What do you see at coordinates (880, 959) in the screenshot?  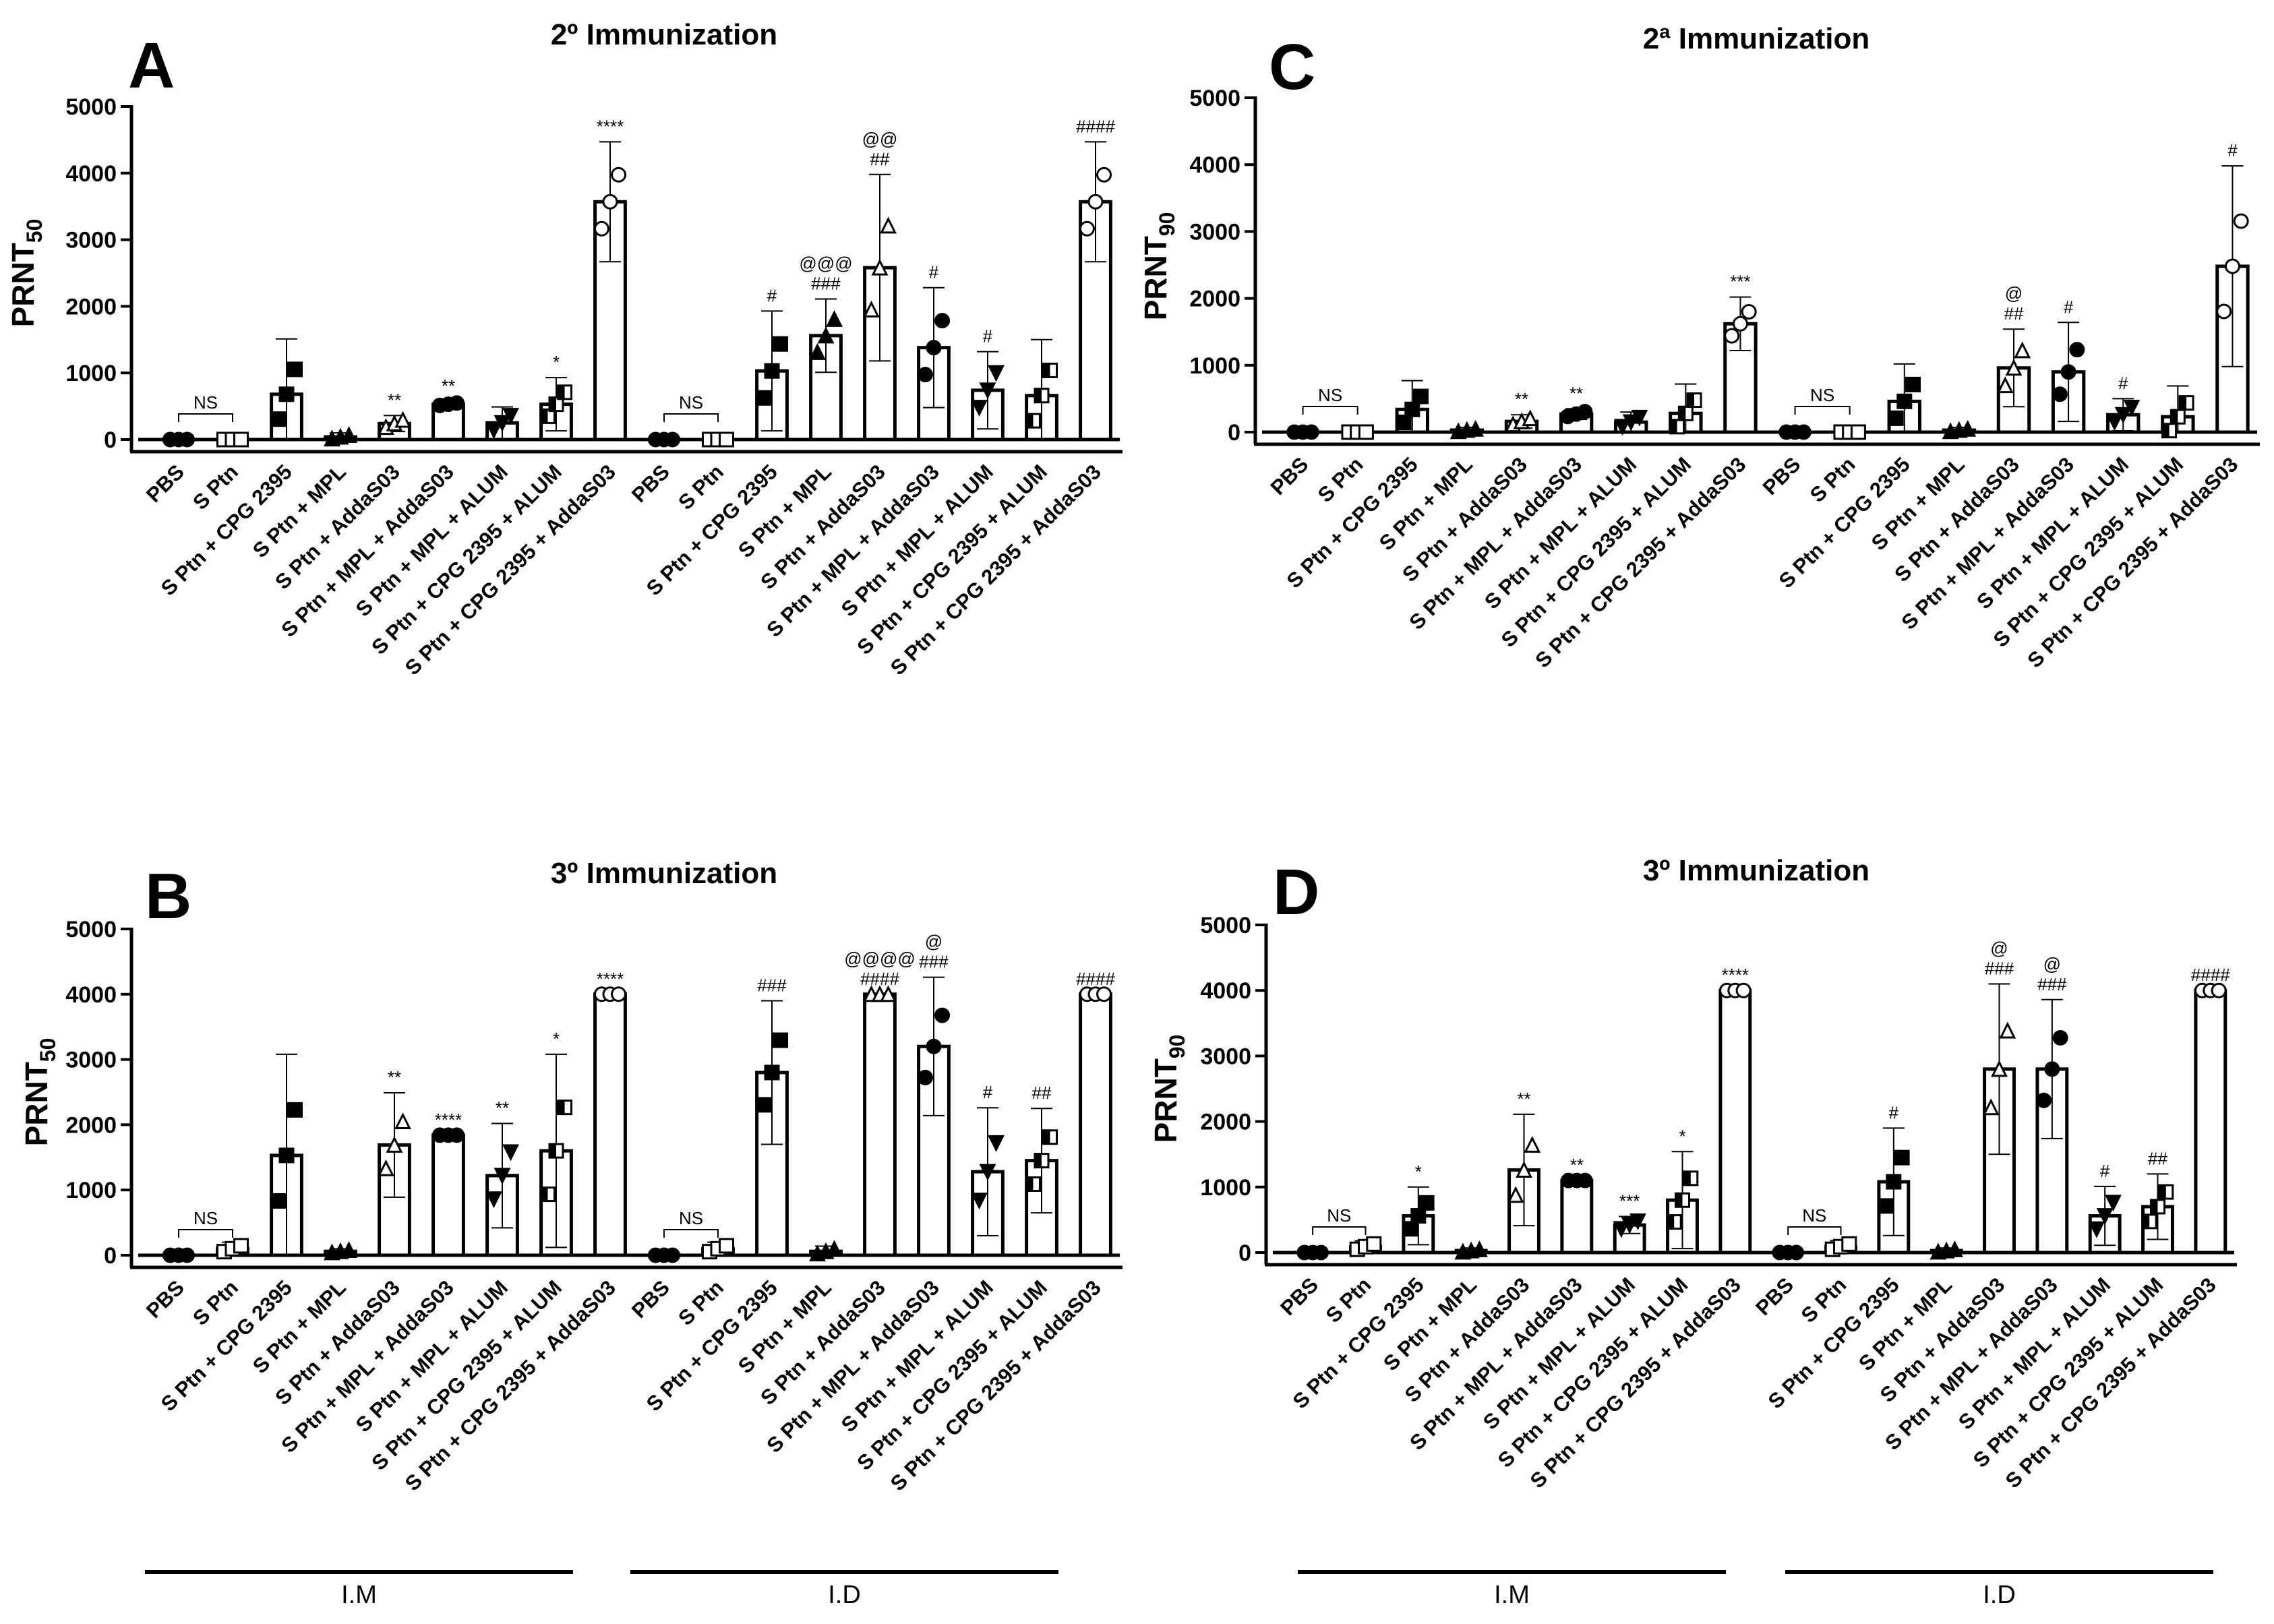 I see `significance-at-label: @@@@` at bounding box center [880, 959].